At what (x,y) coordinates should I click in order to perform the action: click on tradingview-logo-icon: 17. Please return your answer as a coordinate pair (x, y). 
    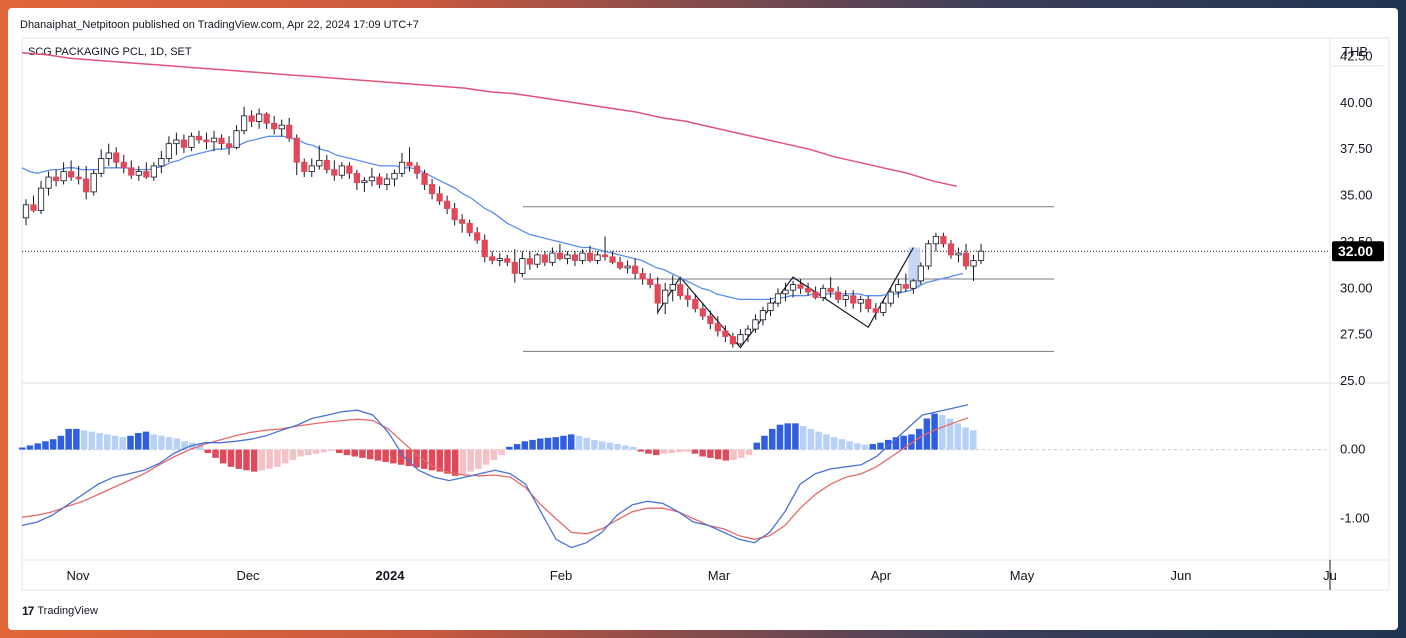
    Looking at the image, I should click on (28, 611).